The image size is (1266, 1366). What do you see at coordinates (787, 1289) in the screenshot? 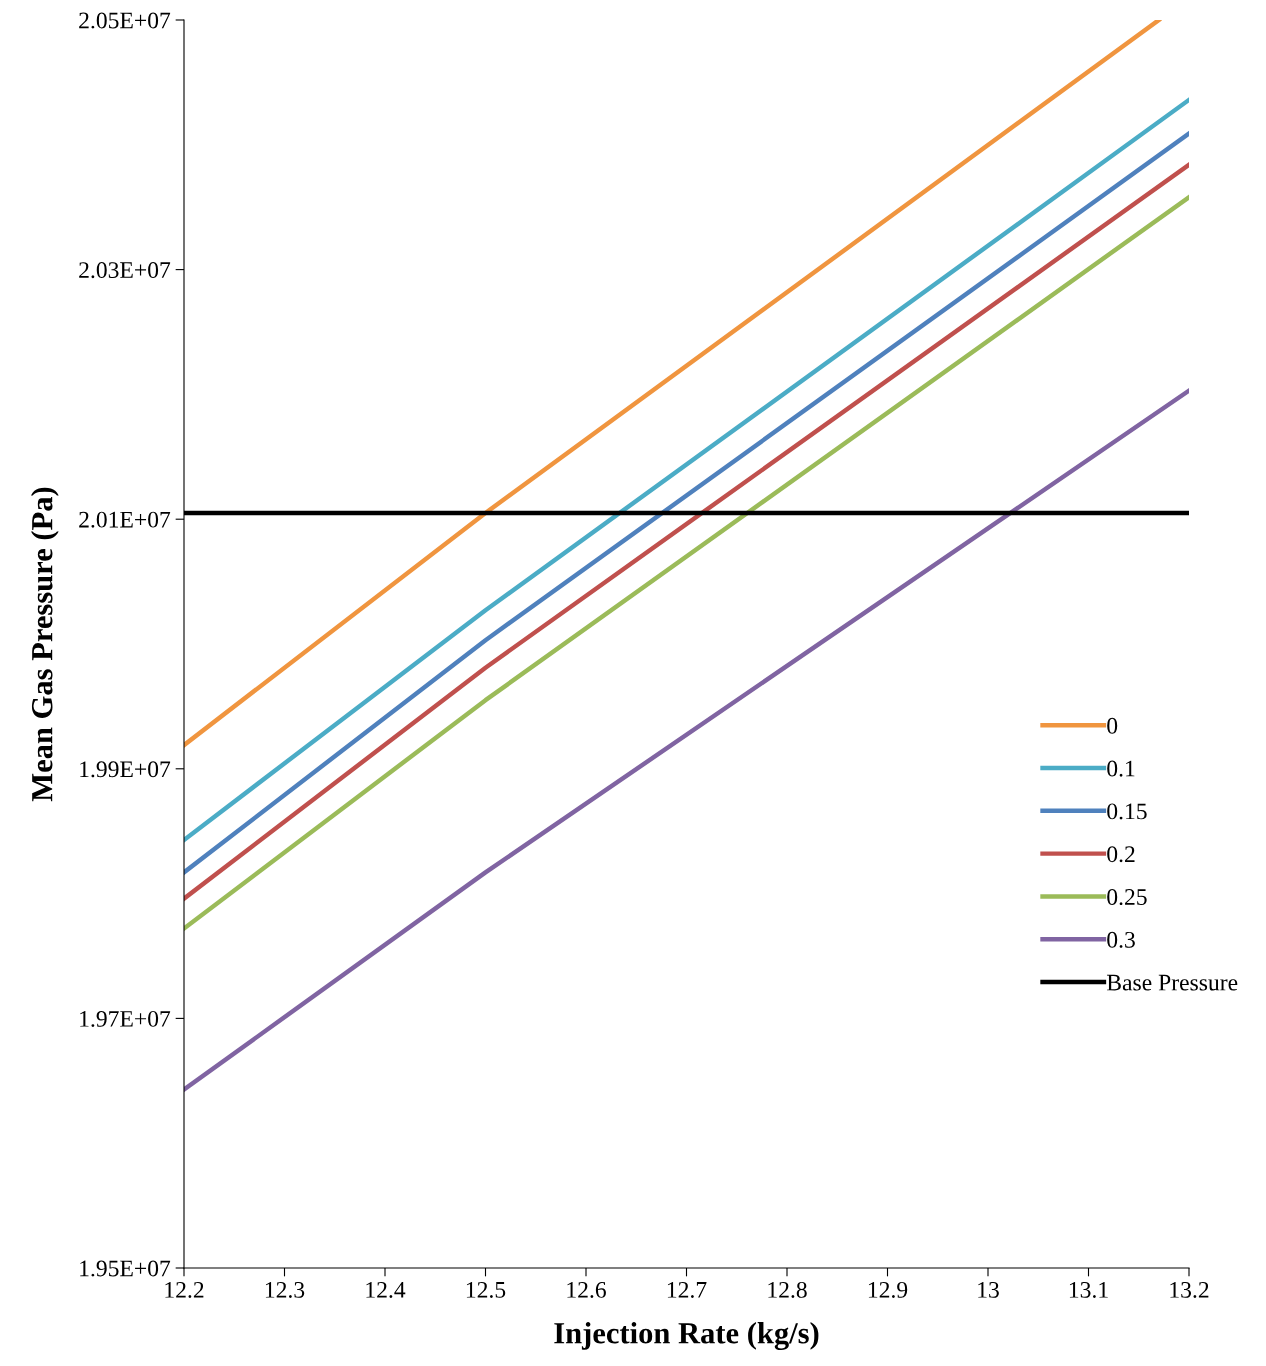
I see `x-tick-label: 12.8` at bounding box center [787, 1289].